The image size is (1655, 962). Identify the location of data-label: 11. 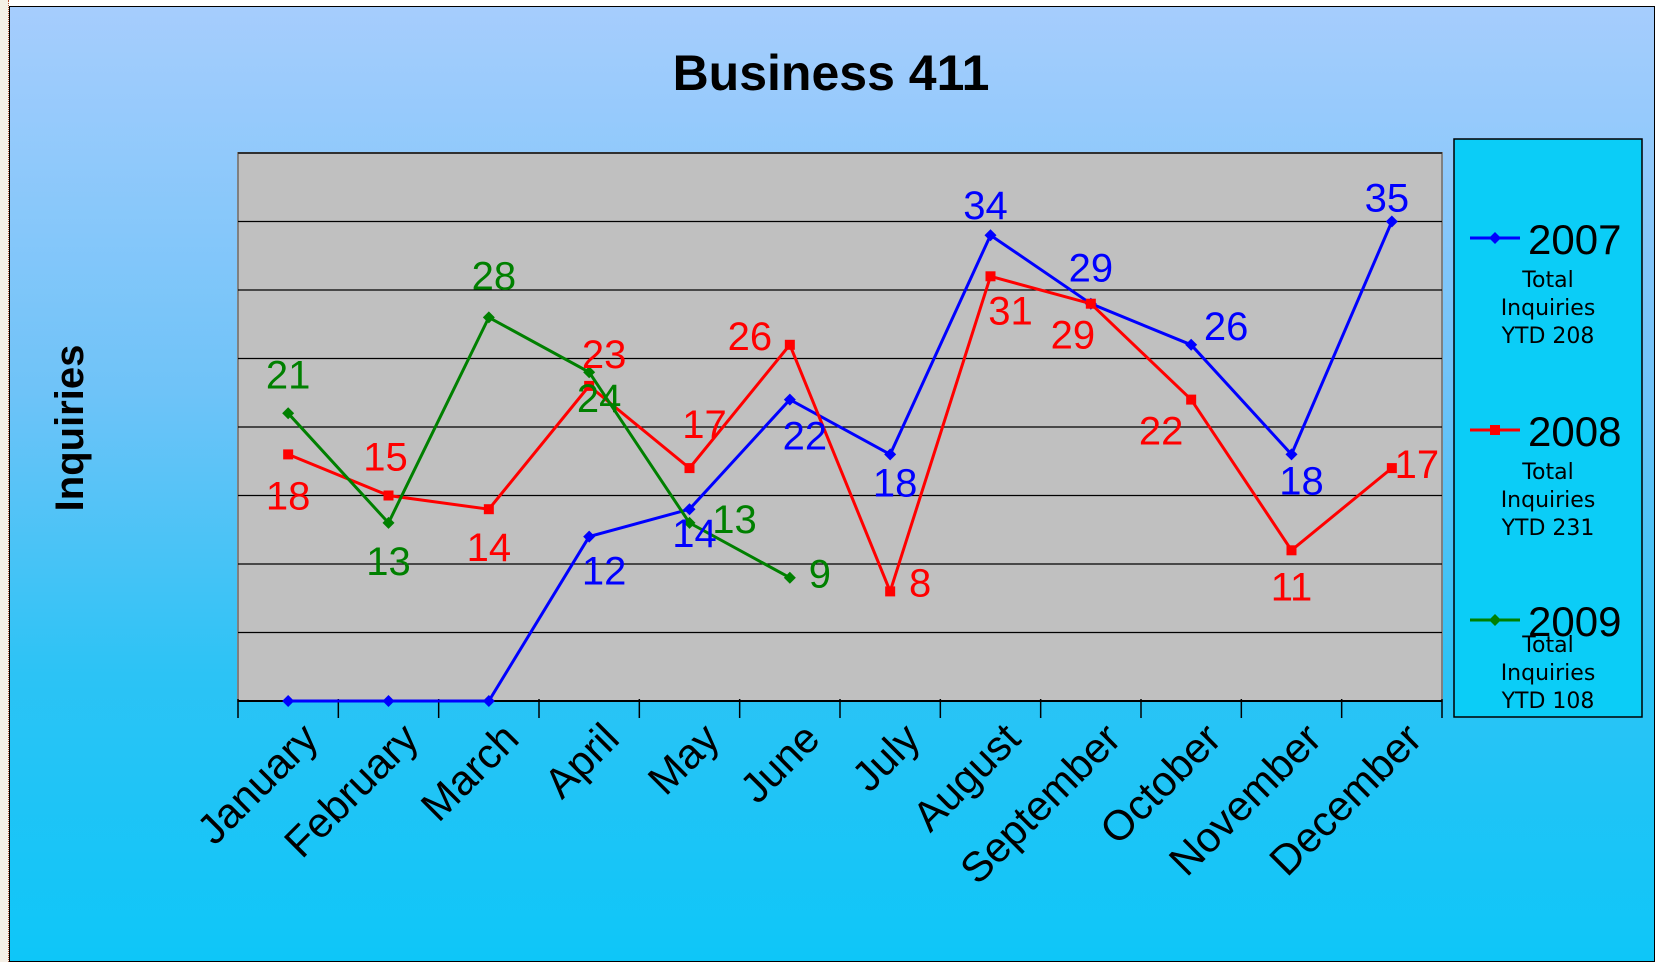
(1292, 587).